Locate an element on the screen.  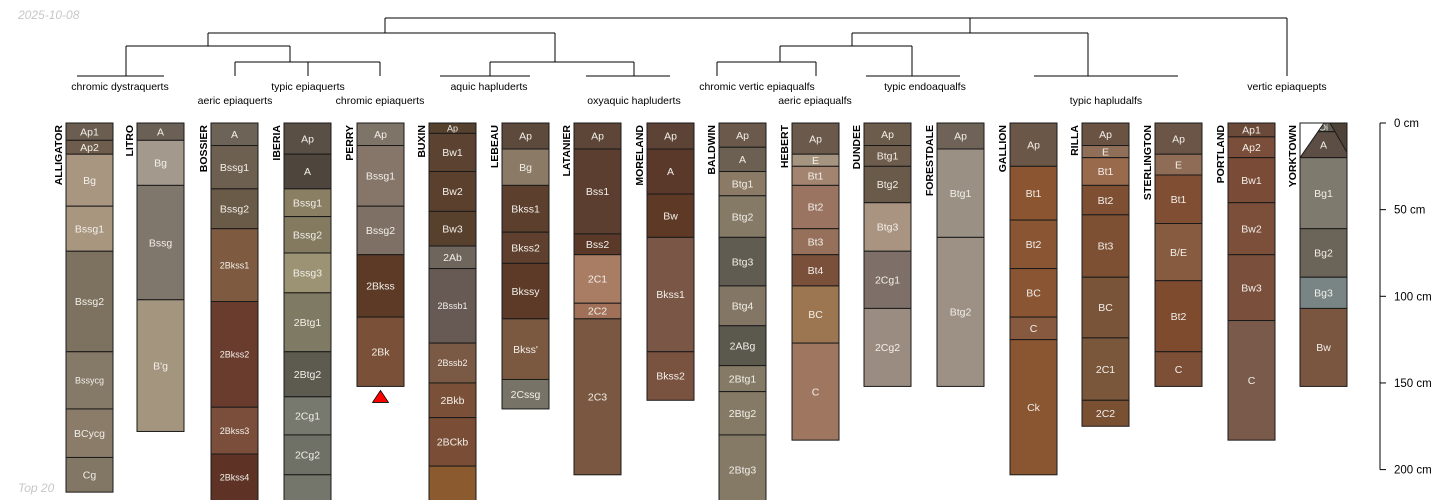
depth-axis-label: 50 cm is located at coordinates (1409, 211).